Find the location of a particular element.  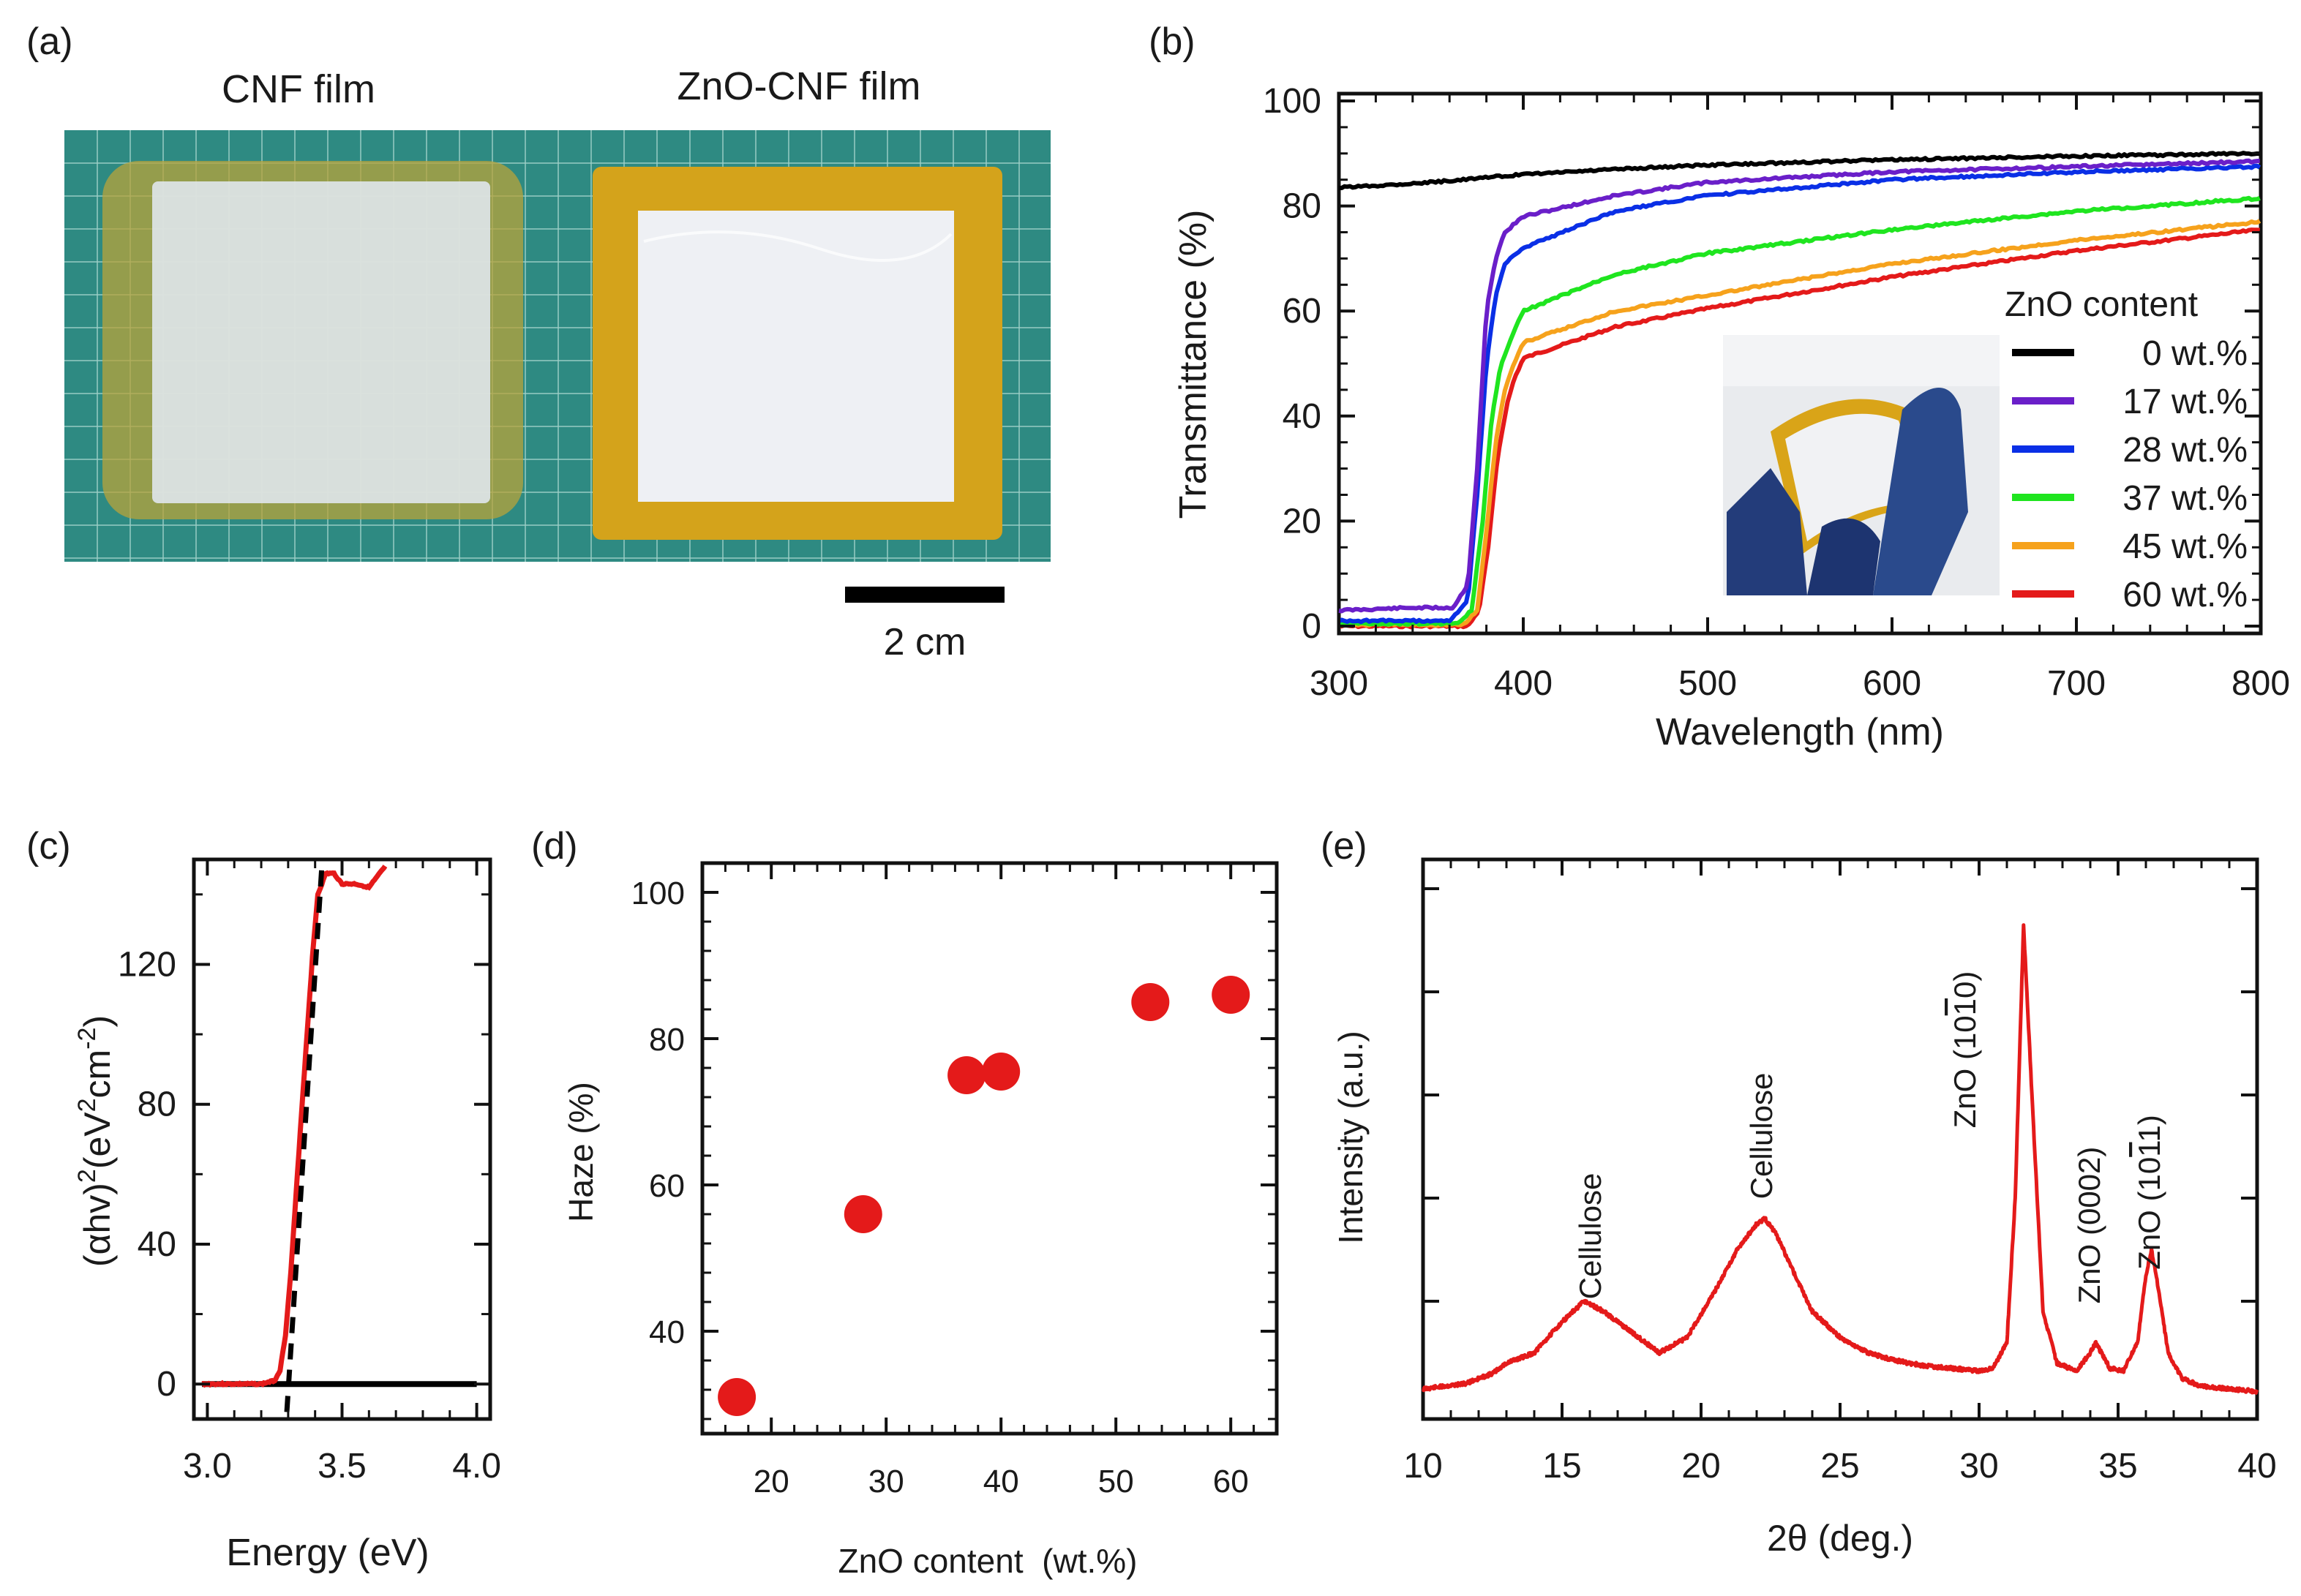

b-xtick-label: 600 is located at coordinates (1892, 683).